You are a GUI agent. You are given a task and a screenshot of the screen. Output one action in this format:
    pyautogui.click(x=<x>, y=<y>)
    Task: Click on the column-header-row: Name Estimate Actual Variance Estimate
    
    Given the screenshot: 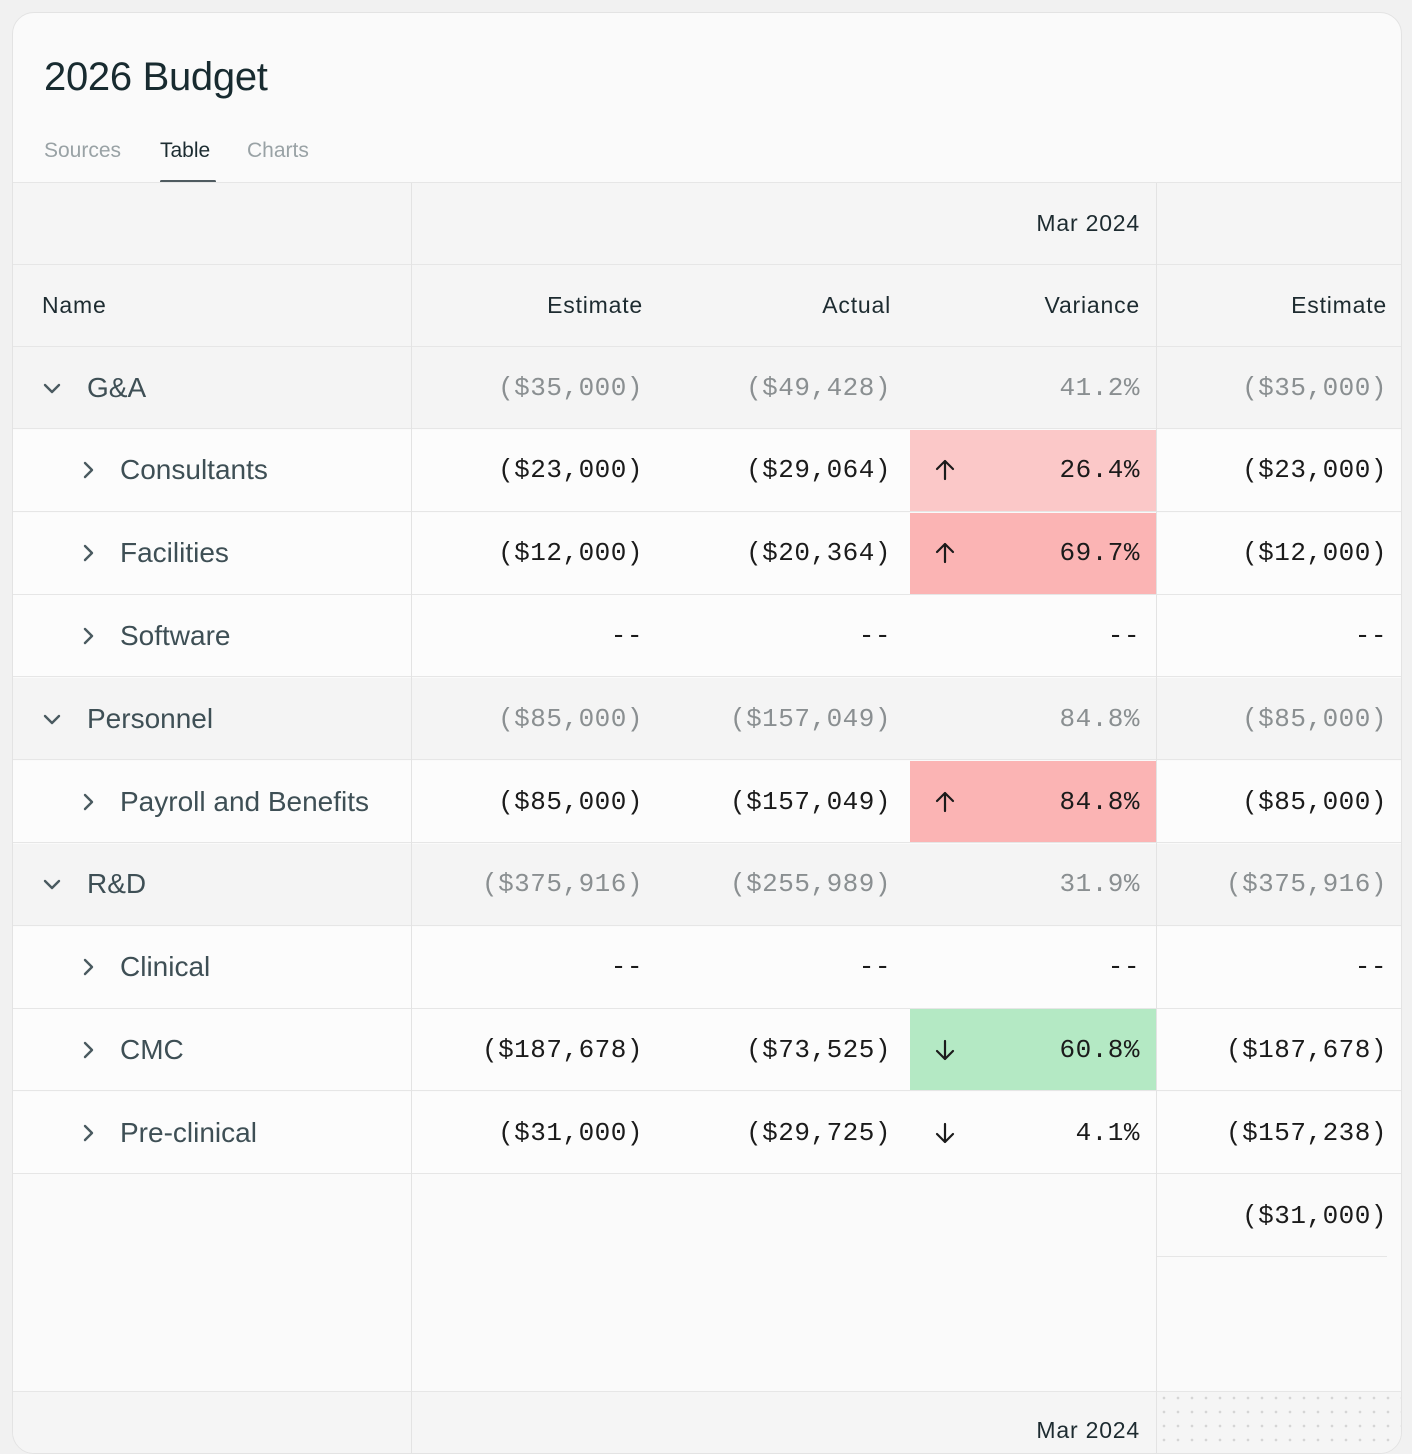 What is the action you would take?
    pyautogui.click(x=707, y=306)
    